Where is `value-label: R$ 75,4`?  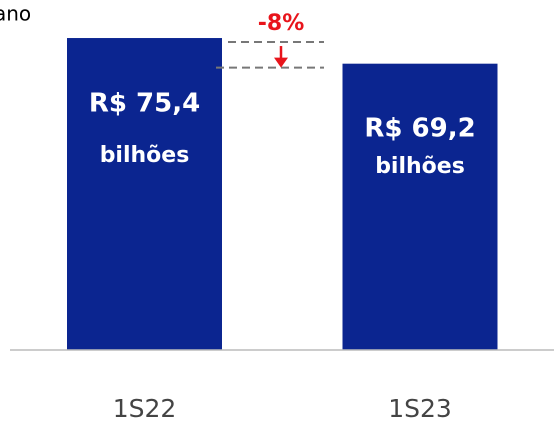
value-label: R$ 75,4 is located at coordinates (144, 104).